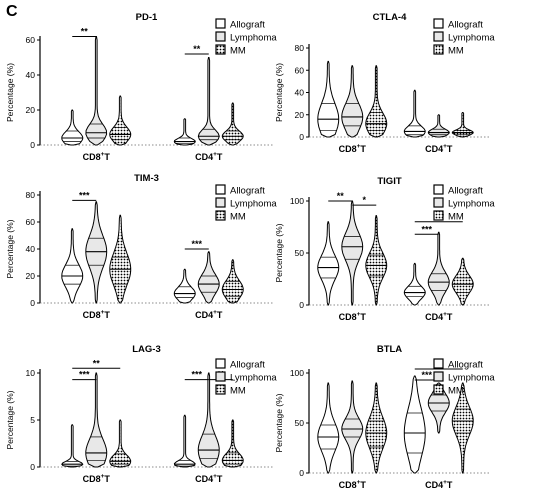 The image size is (550, 500). I want to click on y-tick-label: 40, so click(31, 249).